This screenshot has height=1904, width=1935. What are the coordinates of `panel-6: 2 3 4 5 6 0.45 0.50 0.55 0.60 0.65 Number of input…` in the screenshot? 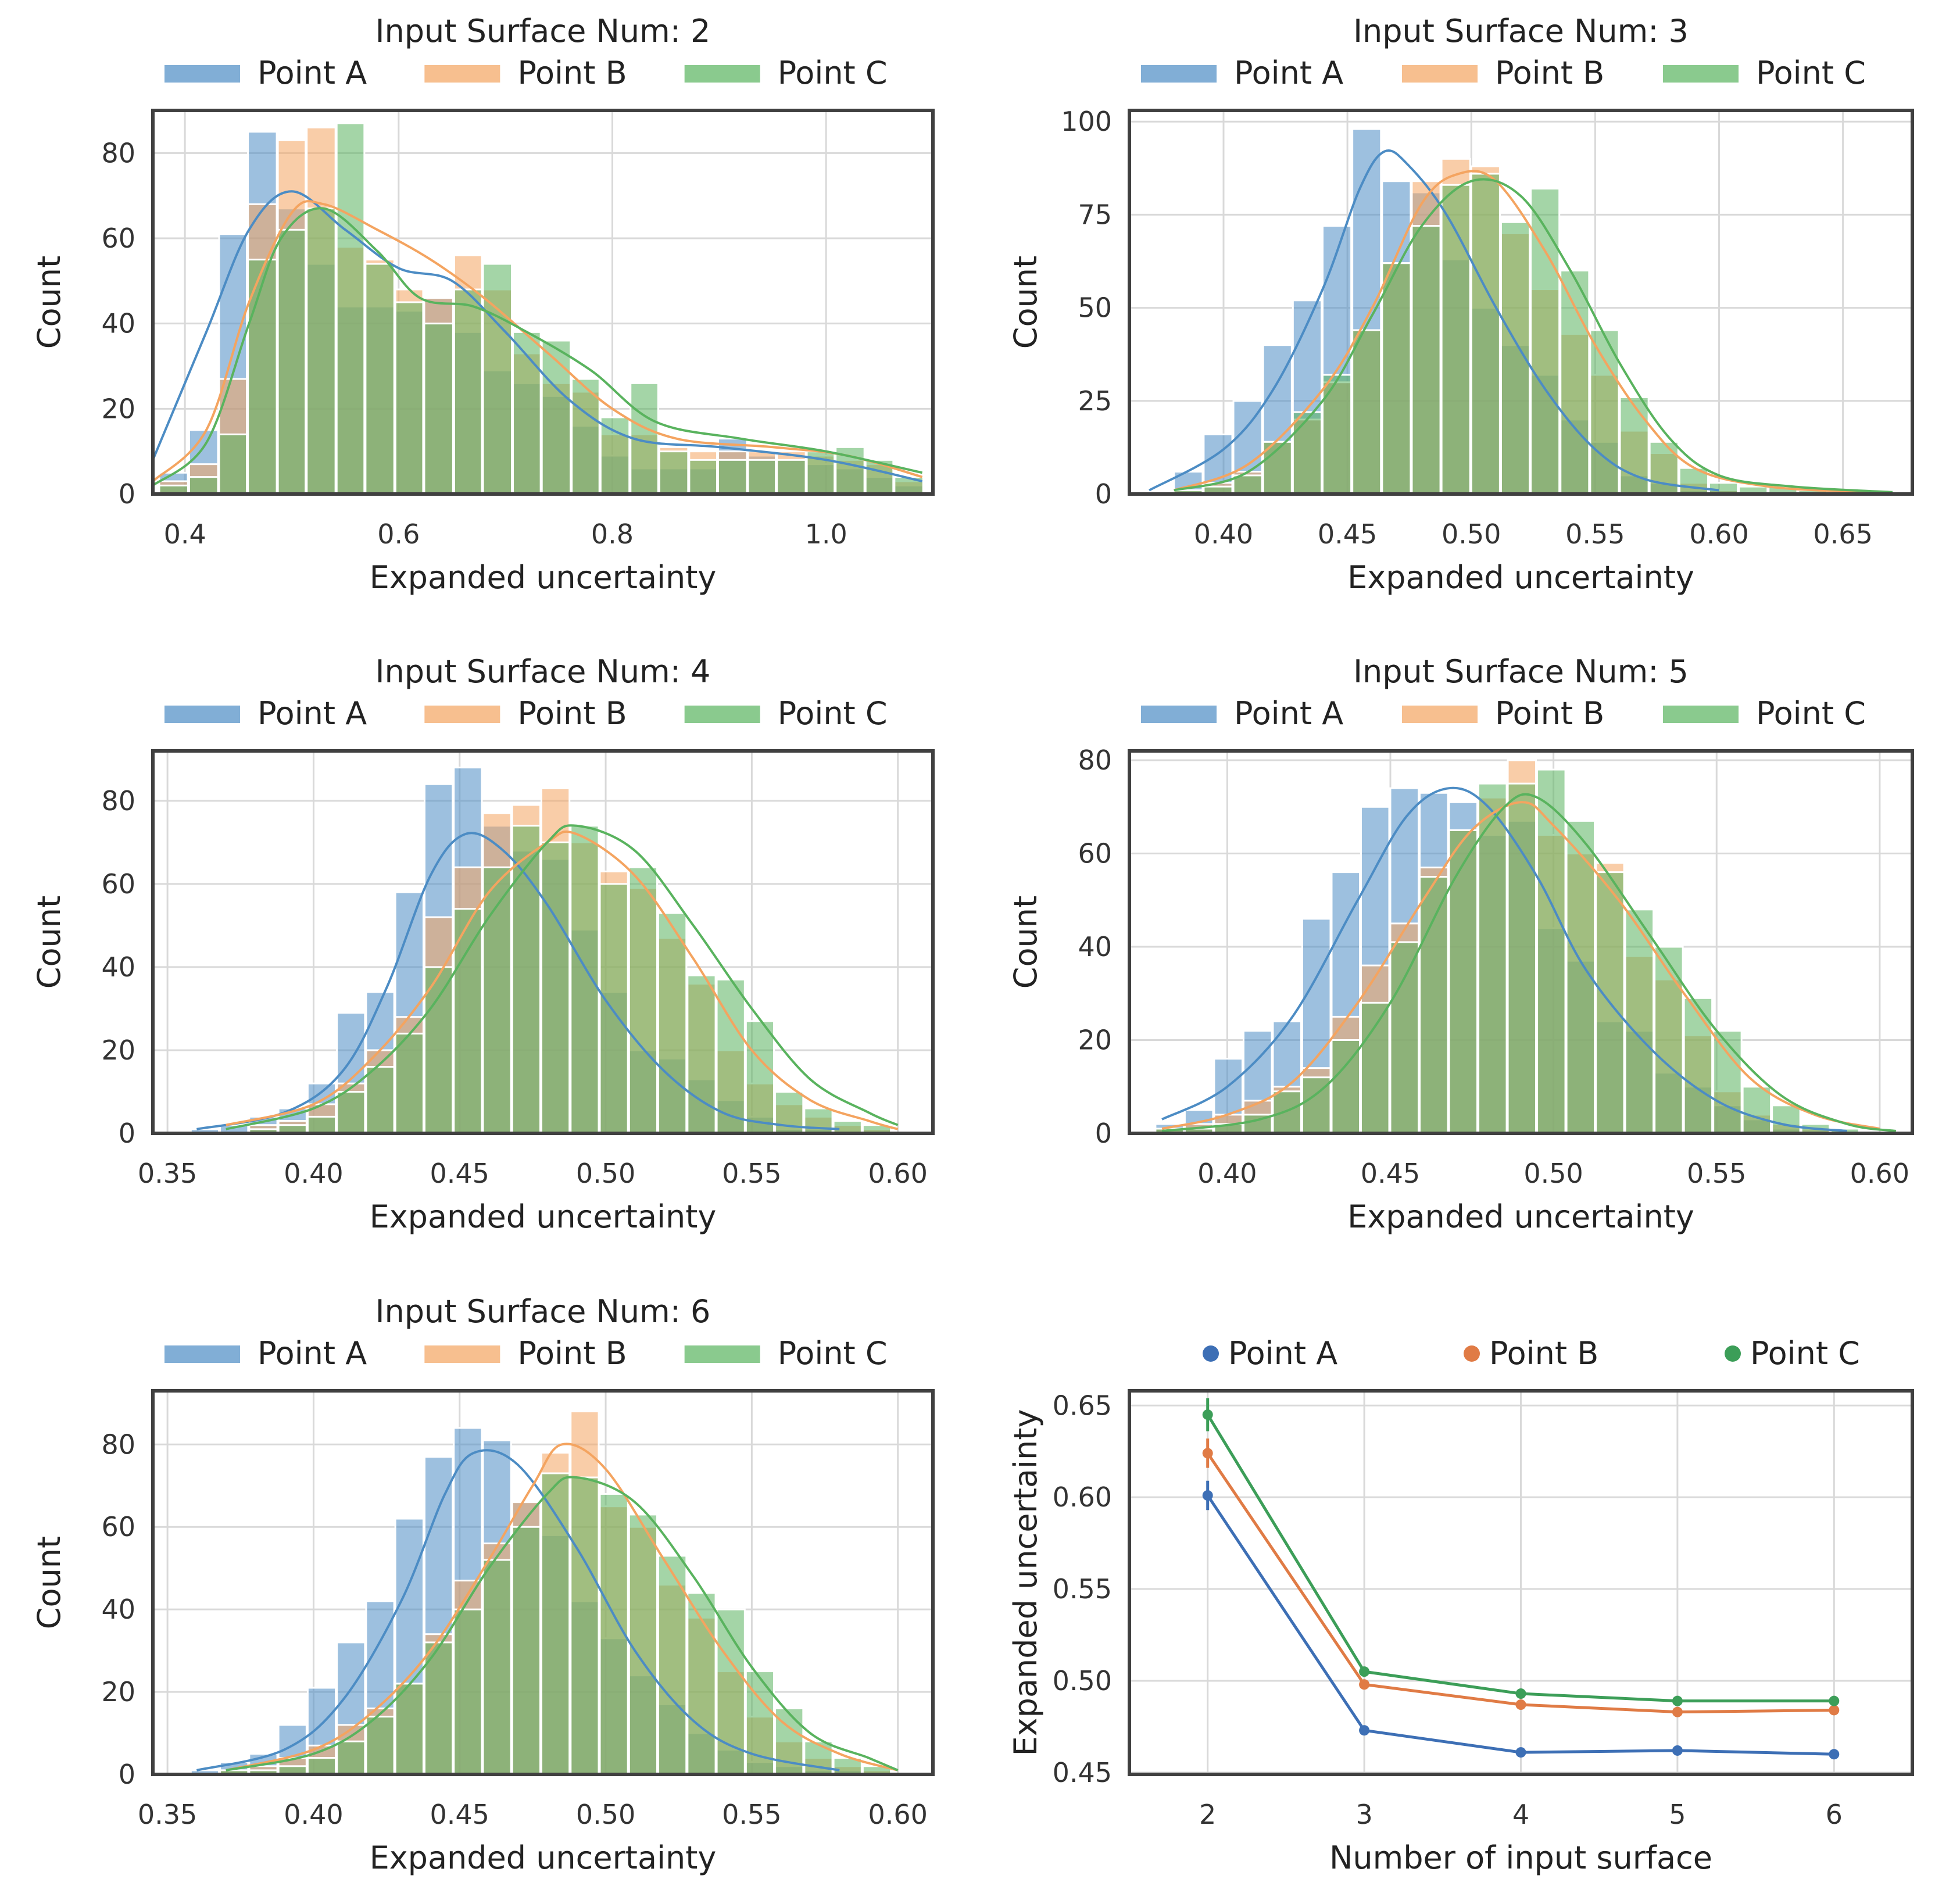 It's located at (1460, 1605).